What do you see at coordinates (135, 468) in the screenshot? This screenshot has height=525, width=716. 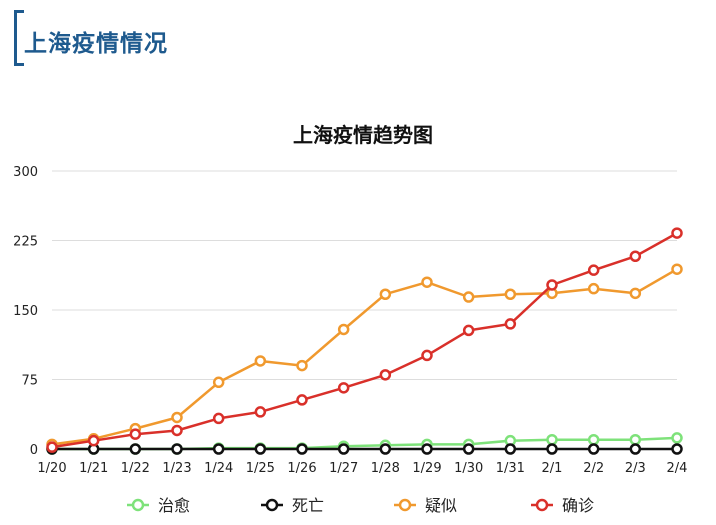 I see `x-tick-label: 1/22` at bounding box center [135, 468].